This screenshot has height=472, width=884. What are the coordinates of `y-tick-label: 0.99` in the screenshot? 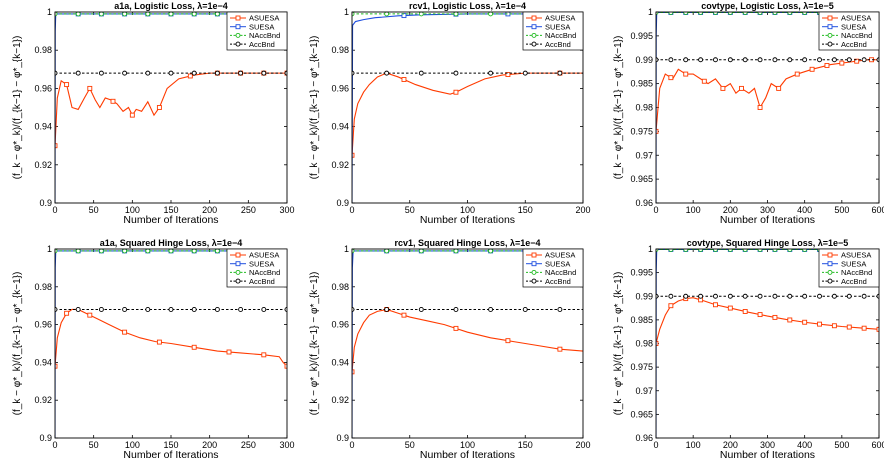 It's located at (644, 60).